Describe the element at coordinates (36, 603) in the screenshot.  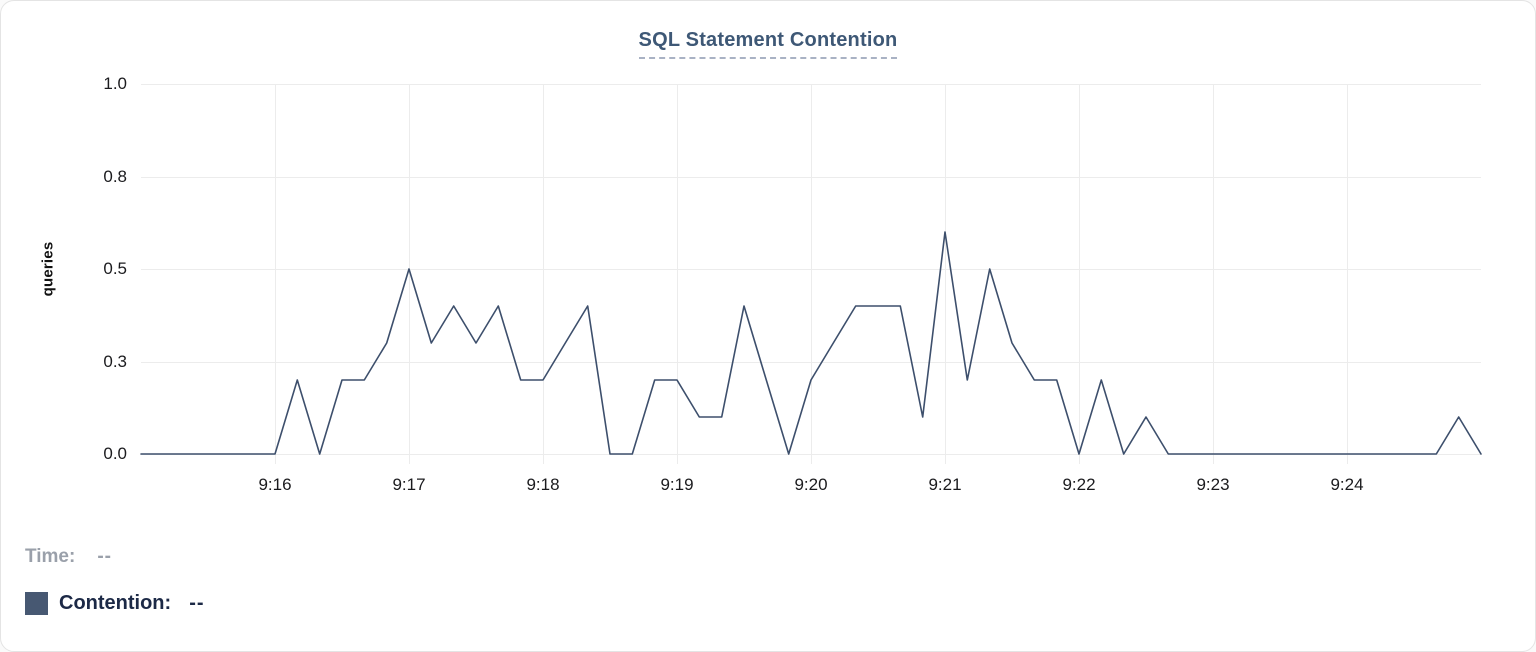
I see `contention-swatch-icon` at that location.